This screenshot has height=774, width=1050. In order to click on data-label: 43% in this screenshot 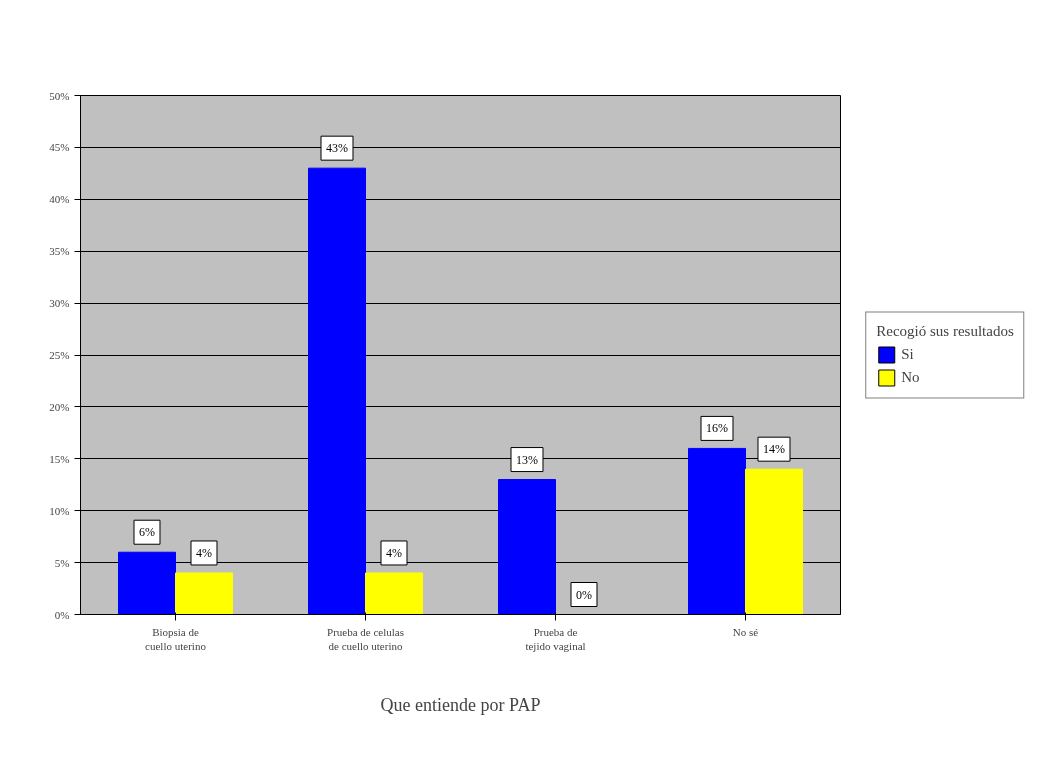, I will do `click(337, 148)`.